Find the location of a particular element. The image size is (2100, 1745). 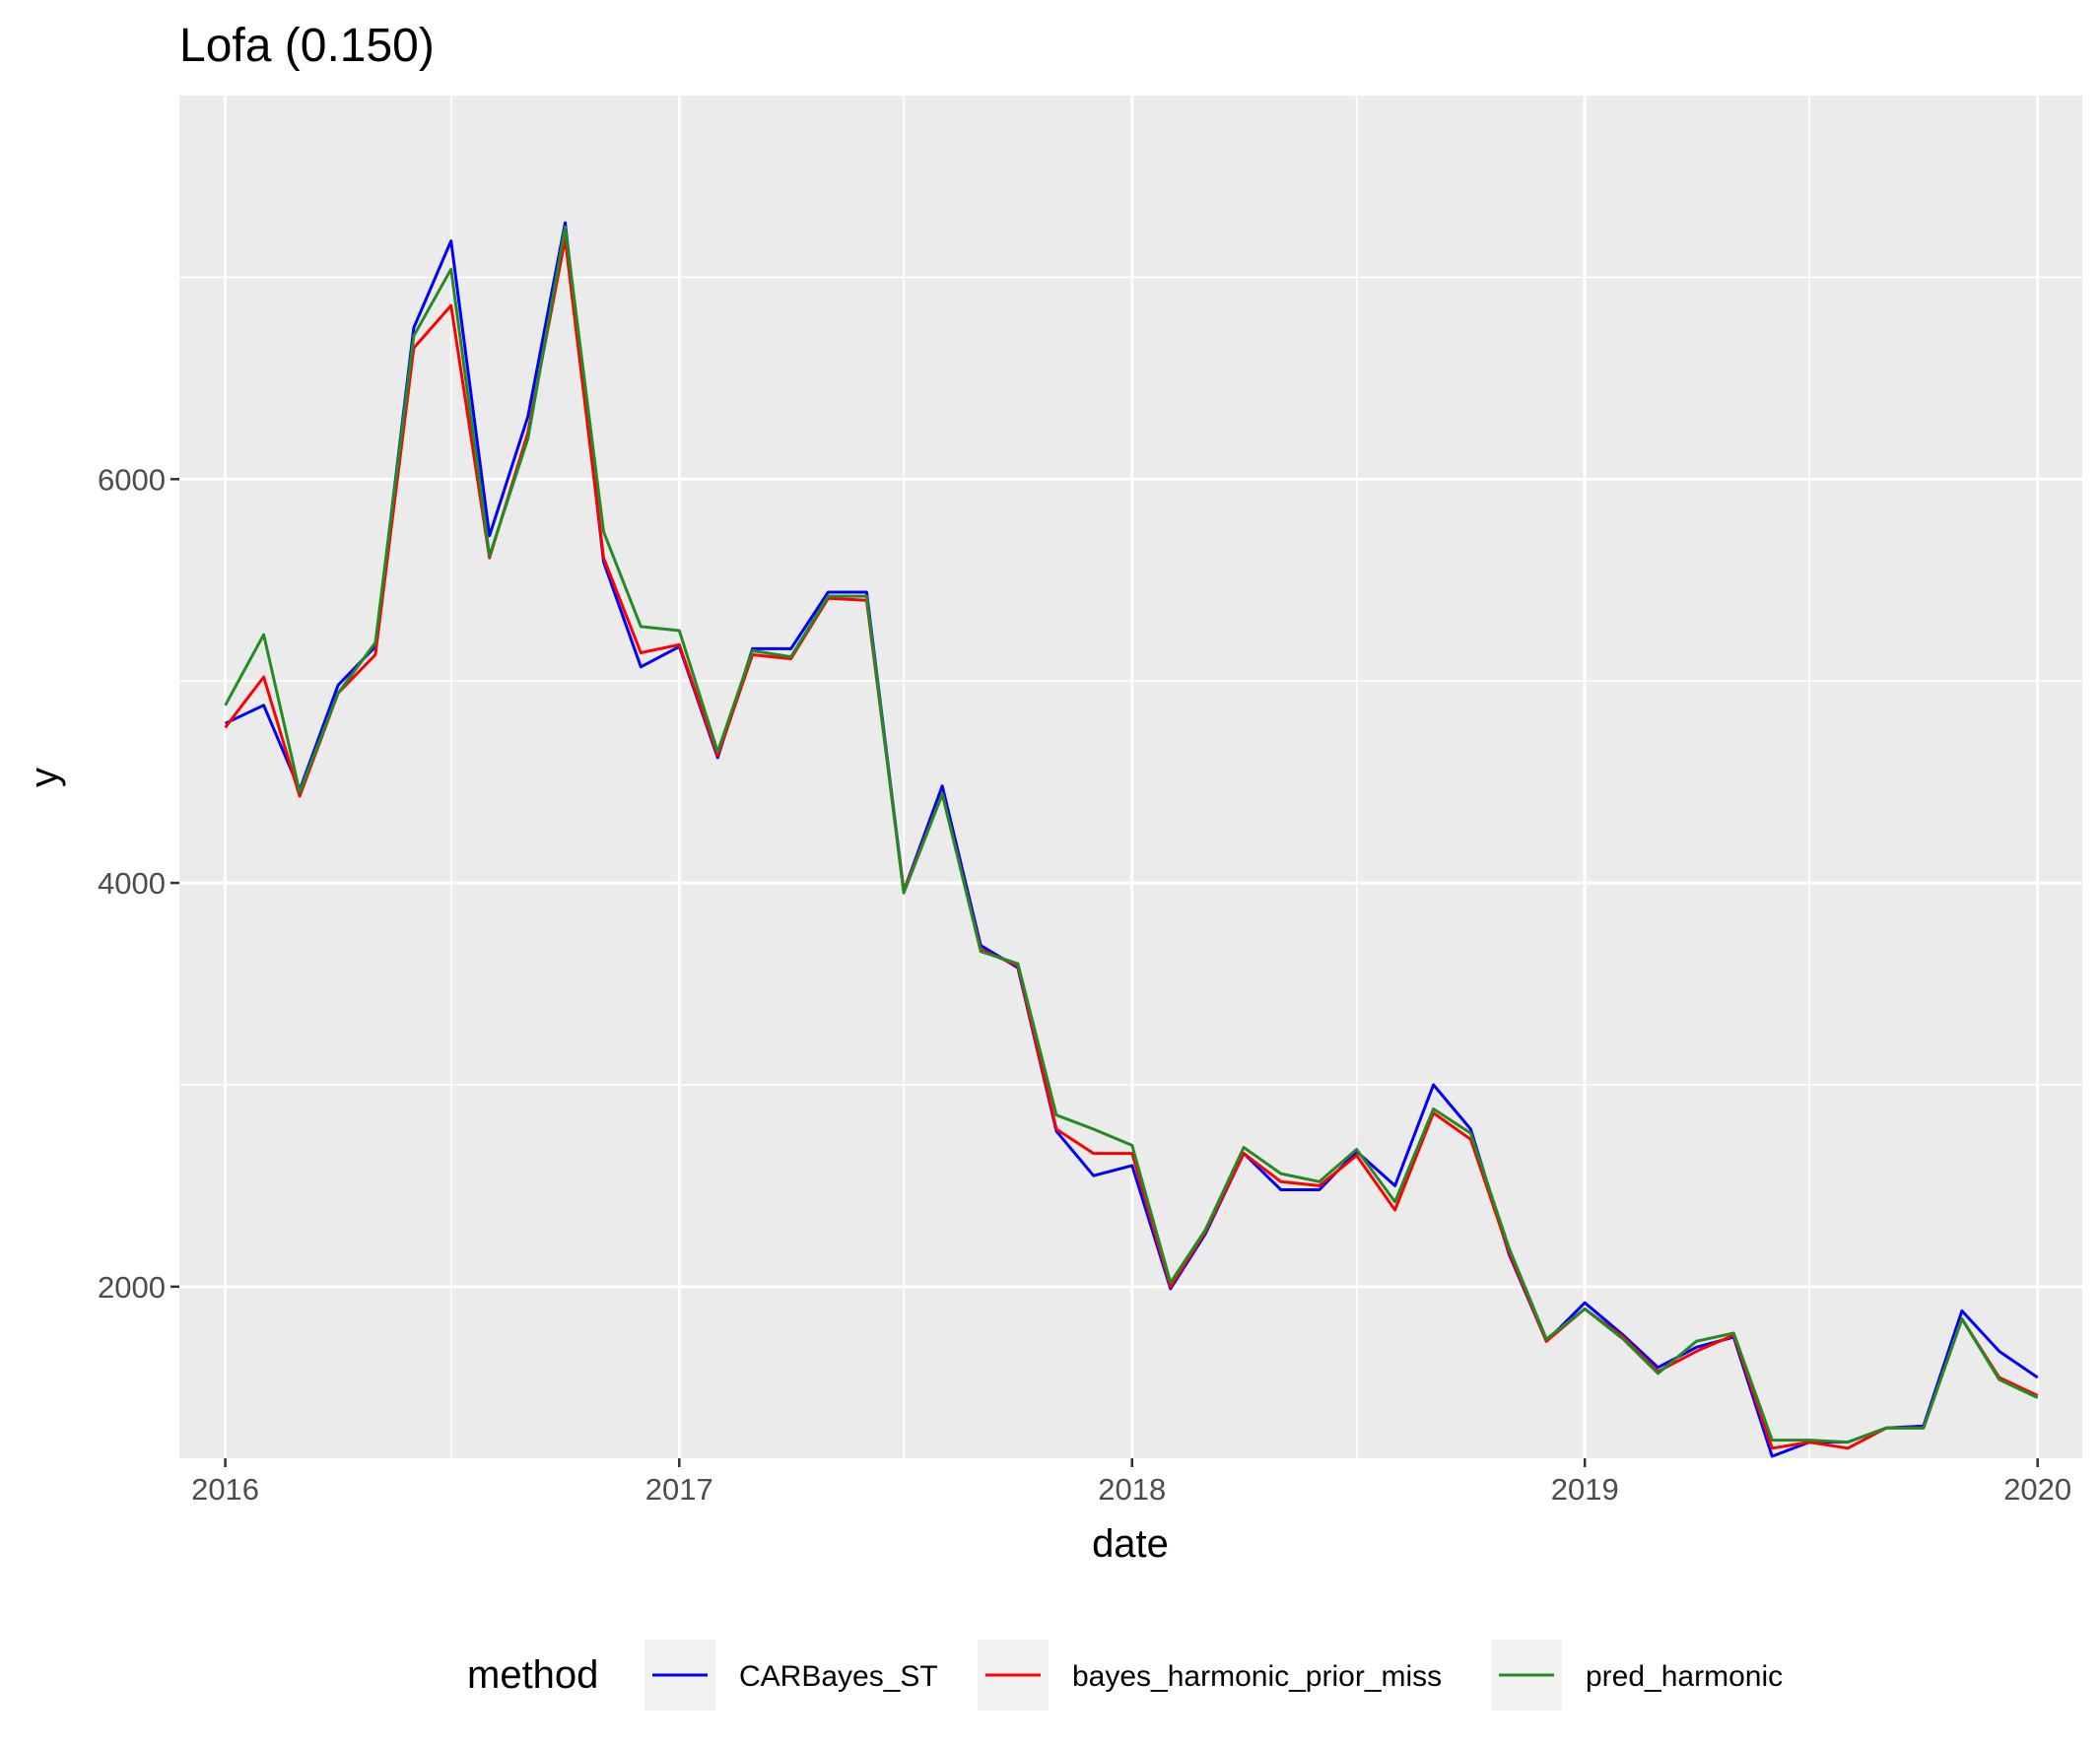

x-tick-label: 2016 is located at coordinates (225, 1490).